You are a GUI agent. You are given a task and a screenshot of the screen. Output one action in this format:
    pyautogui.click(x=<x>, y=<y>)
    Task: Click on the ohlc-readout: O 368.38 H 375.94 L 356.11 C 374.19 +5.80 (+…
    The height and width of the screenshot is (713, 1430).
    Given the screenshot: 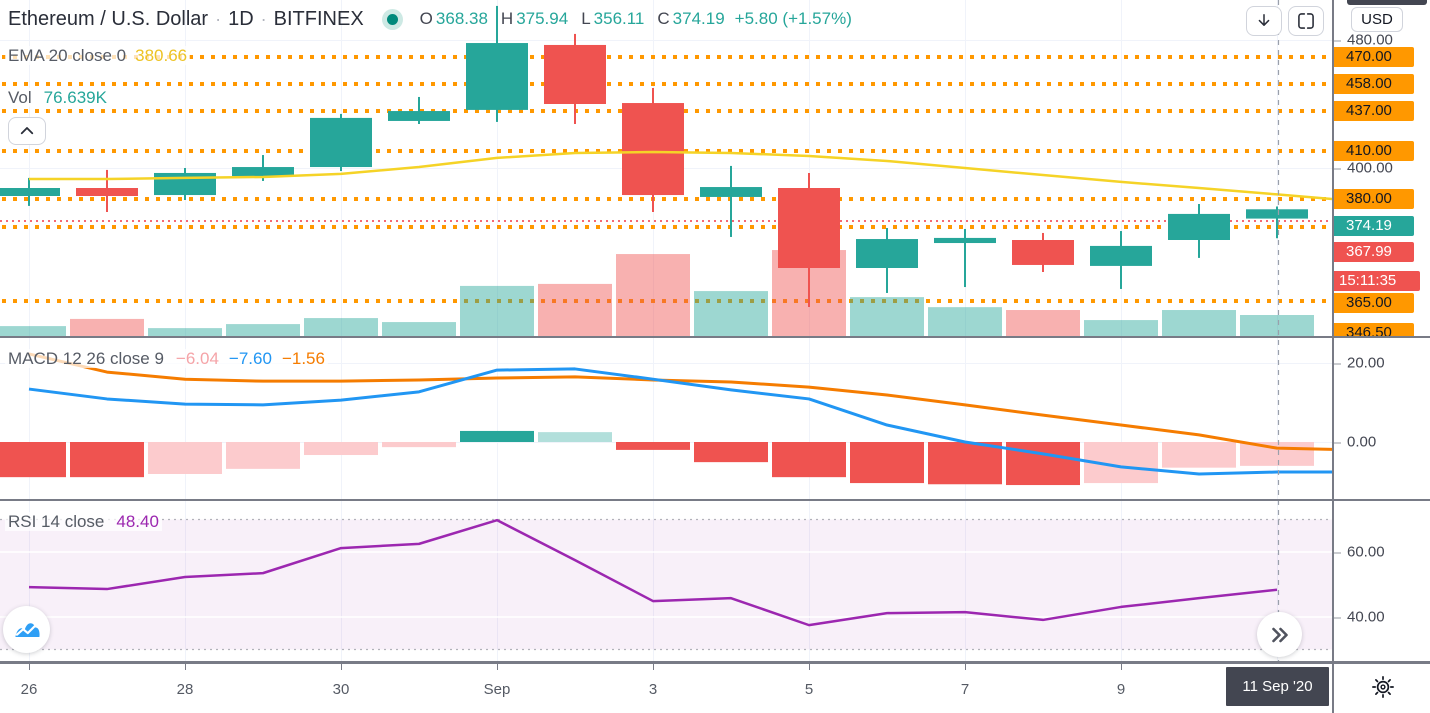 What is the action you would take?
    pyautogui.click(x=636, y=19)
    